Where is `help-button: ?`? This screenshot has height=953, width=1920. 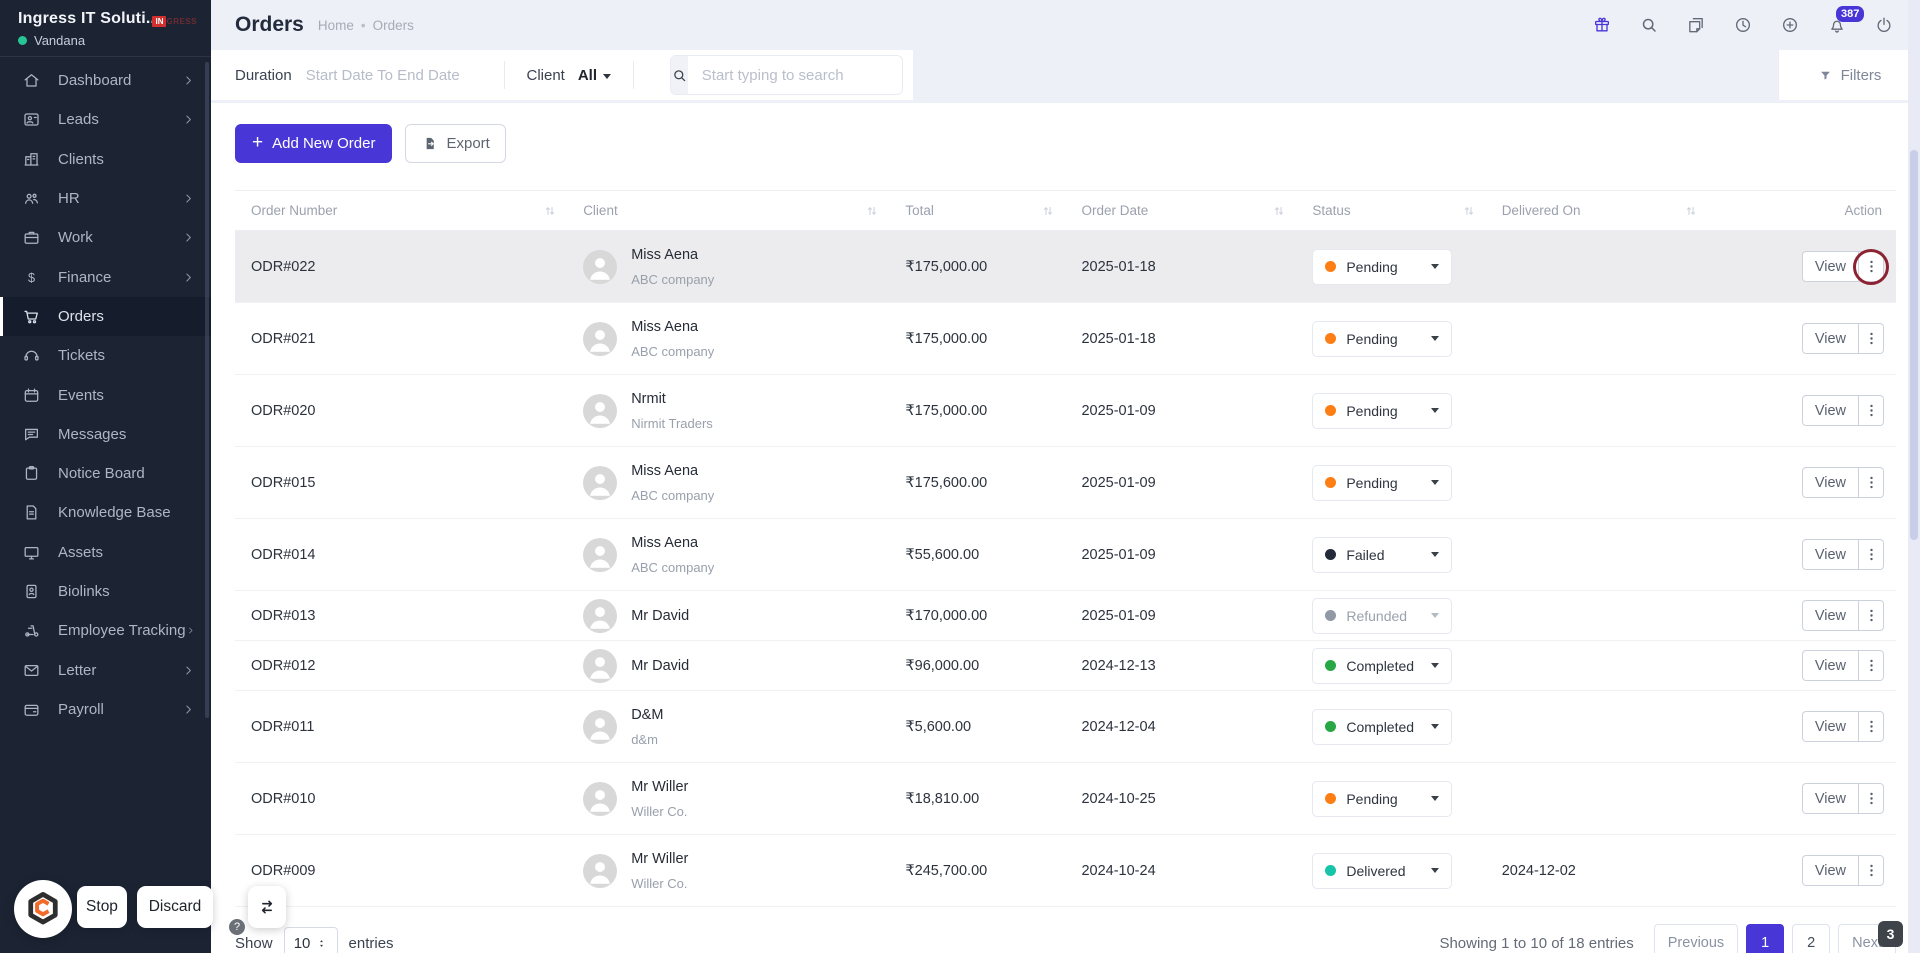 help-button: ? is located at coordinates (237, 927).